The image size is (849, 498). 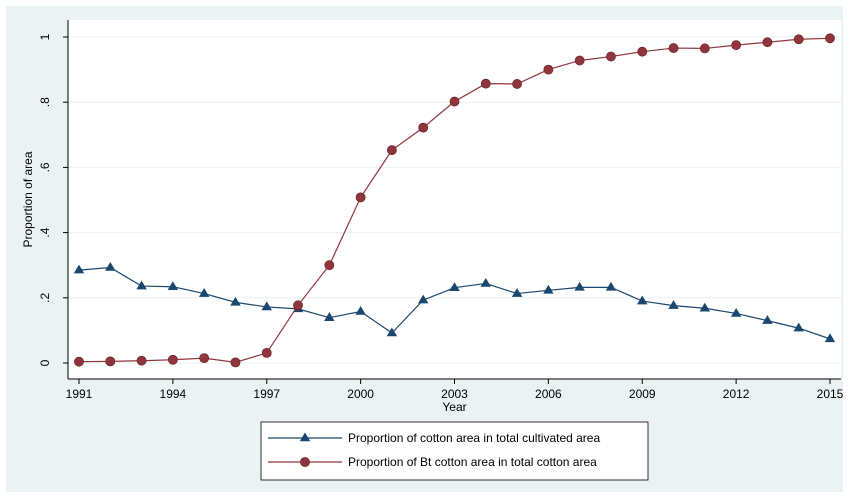 What do you see at coordinates (454, 407) in the screenshot?
I see `x-axis-title: Year` at bounding box center [454, 407].